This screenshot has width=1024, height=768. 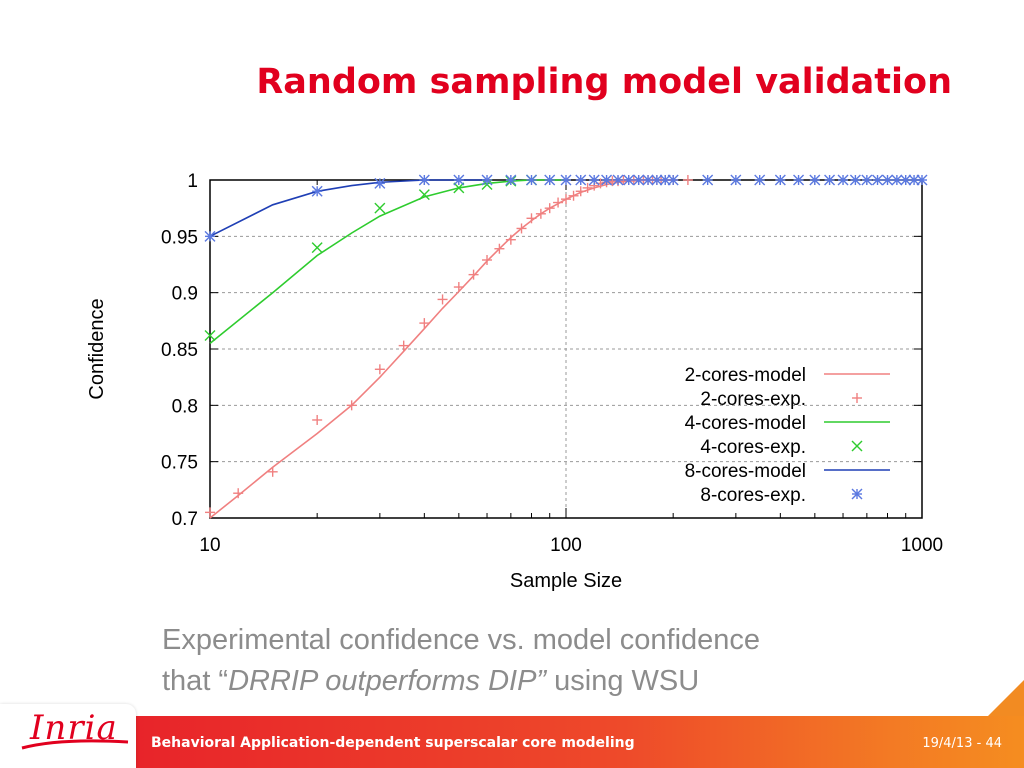 I want to click on legend-label-8-cores-model: 8-cores-model, so click(x=745, y=471).